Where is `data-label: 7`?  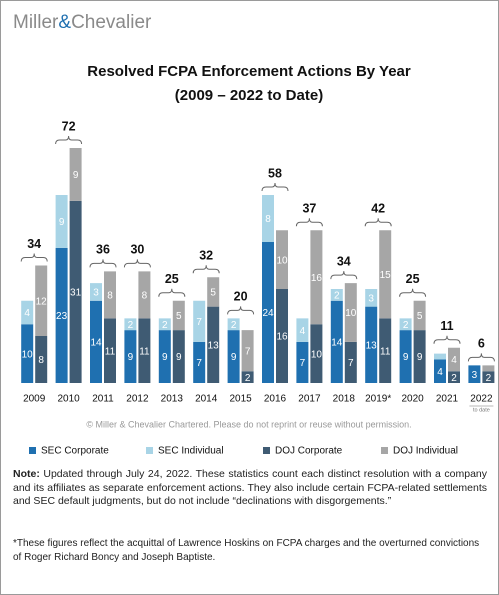
data-label: 7 is located at coordinates (351, 363).